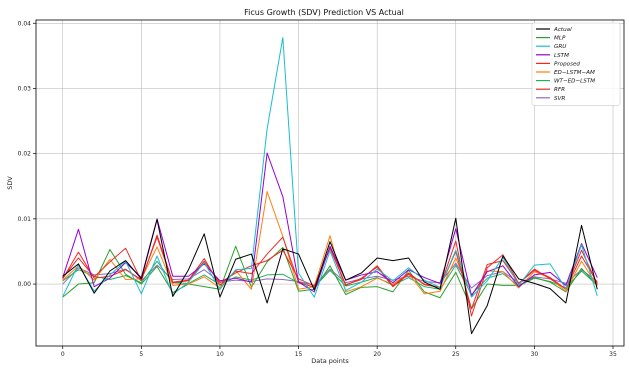 Image resolution: width=629 pixels, height=375 pixels. I want to click on y-axis-label: SDV, so click(10, 183).